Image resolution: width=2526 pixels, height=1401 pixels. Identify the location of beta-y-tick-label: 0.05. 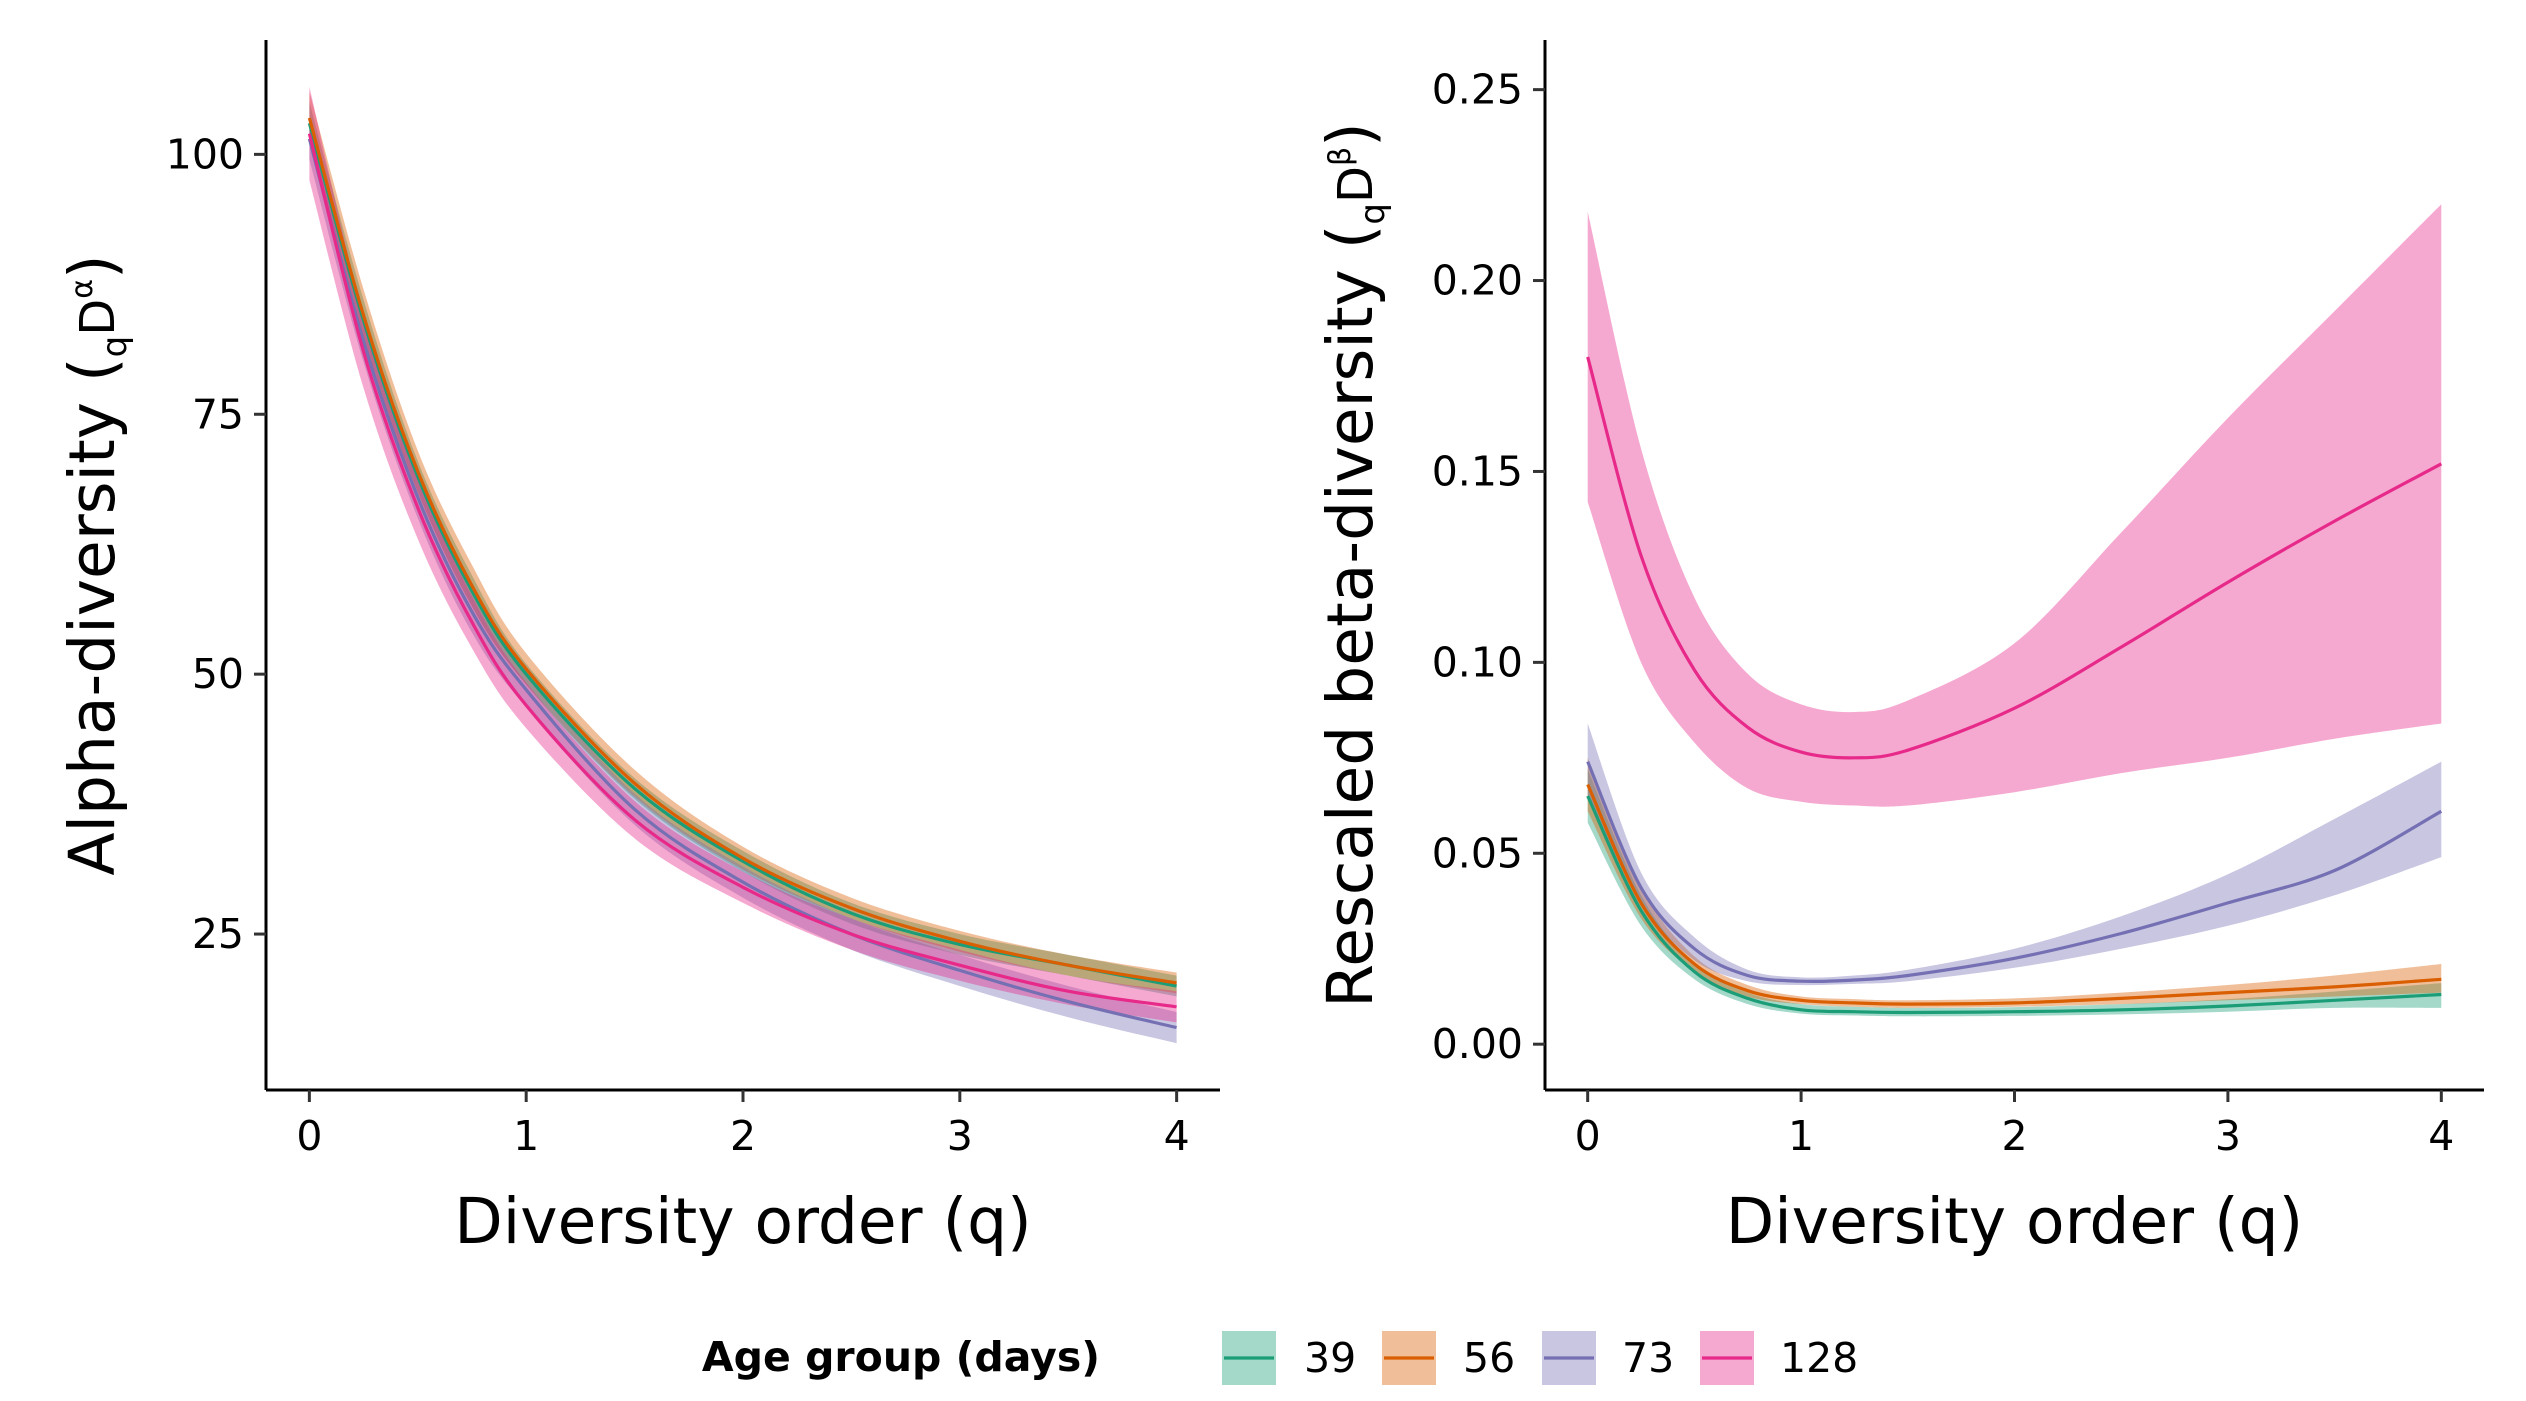
(1477, 853).